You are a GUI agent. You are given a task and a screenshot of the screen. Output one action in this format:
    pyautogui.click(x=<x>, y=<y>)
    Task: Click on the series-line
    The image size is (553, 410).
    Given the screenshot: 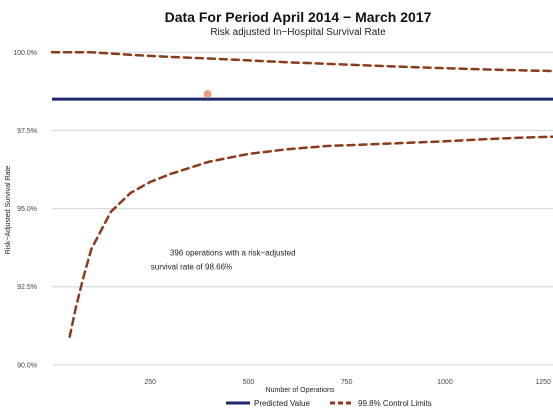 What is the action you would take?
    pyautogui.click(x=301, y=62)
    